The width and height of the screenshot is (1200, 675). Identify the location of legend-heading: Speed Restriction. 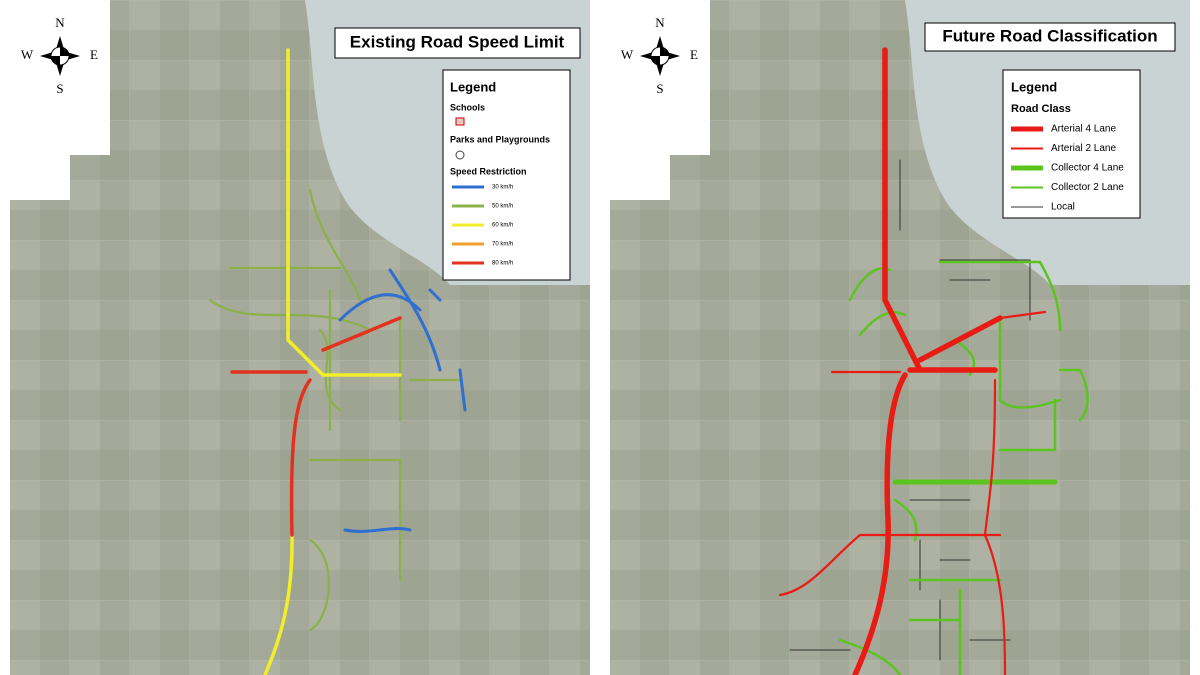
(488, 171).